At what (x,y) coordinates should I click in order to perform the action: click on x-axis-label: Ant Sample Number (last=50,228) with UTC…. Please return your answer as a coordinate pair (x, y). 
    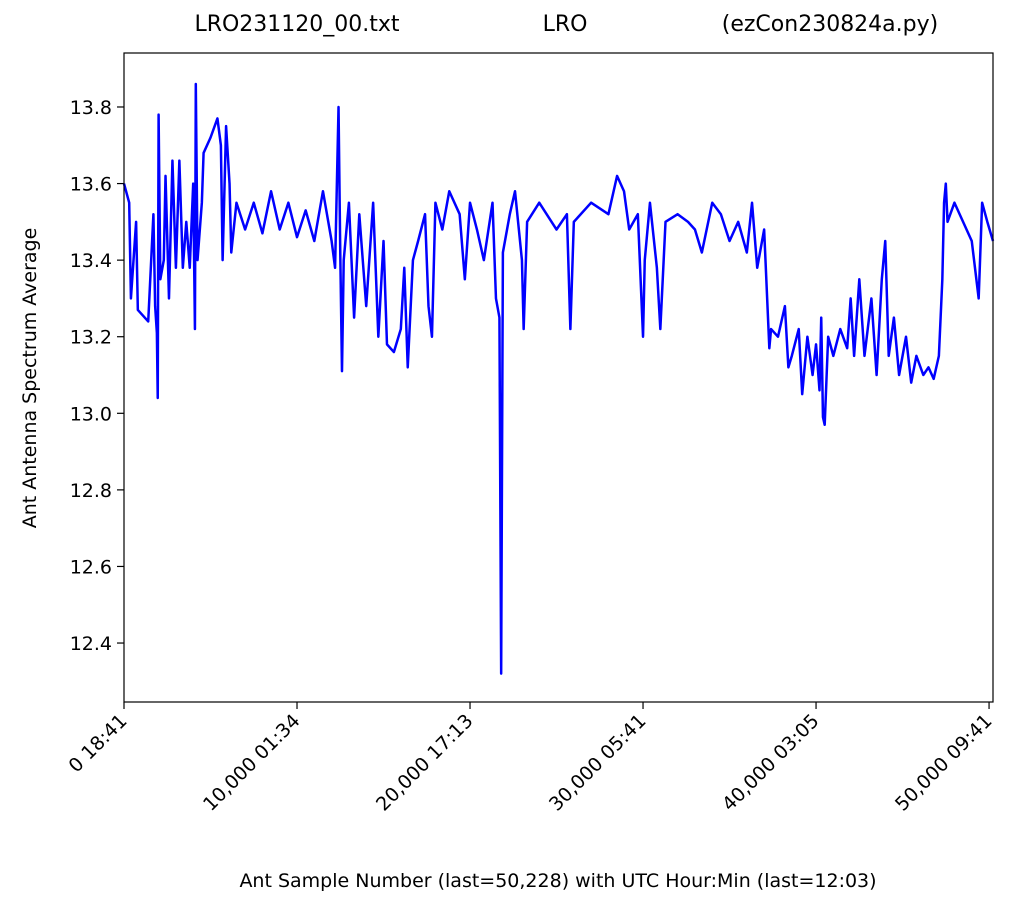
    Looking at the image, I should click on (557, 881).